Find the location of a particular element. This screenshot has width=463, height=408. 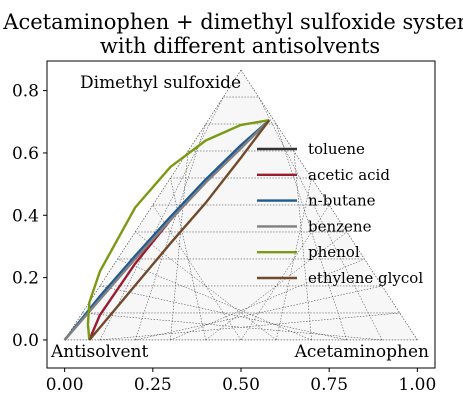

chart-title-line-2: with different antisolvents is located at coordinates (240, 46).